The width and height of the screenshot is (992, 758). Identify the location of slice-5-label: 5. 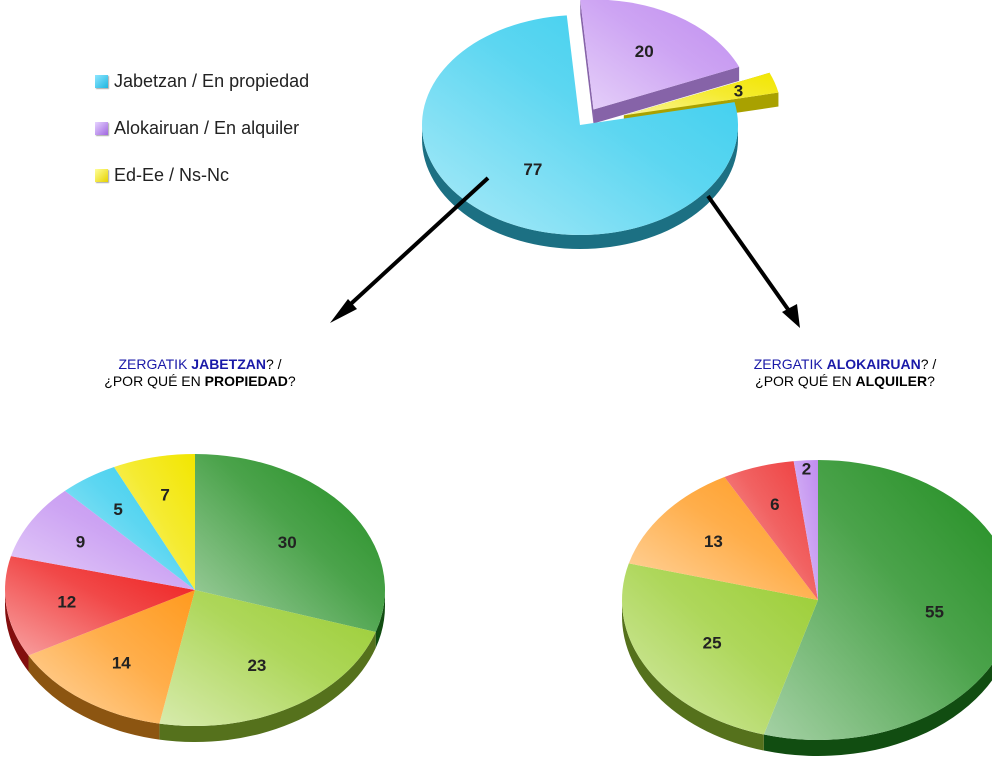
(117, 509).